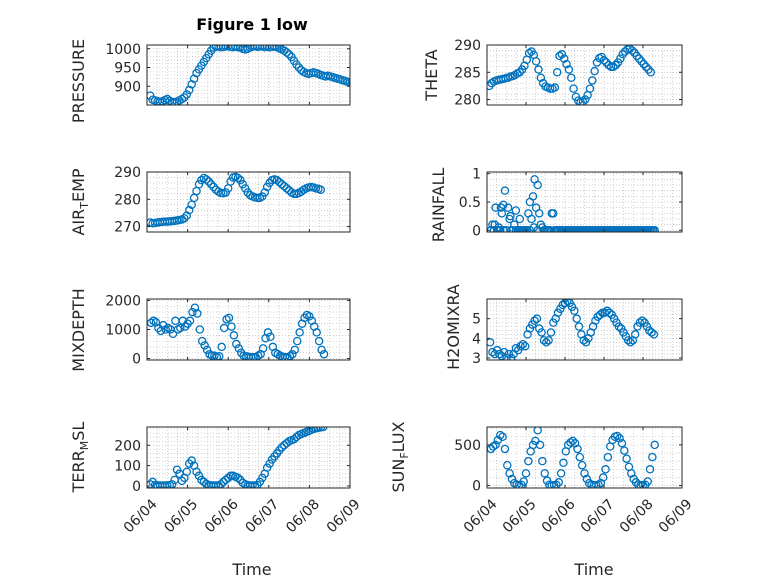  Describe the element at coordinates (78, 81) in the screenshot. I see `pressure-y-label-main: PRESSURE` at that location.